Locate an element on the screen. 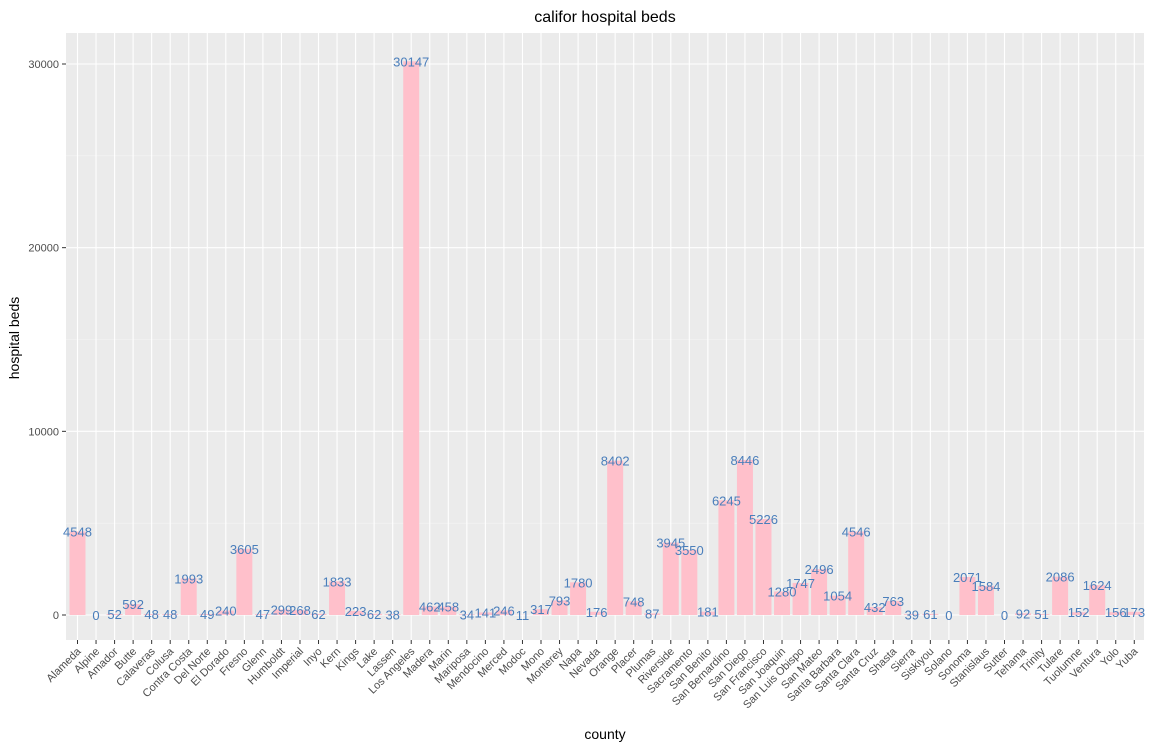  data-label: 39 is located at coordinates (912, 614).